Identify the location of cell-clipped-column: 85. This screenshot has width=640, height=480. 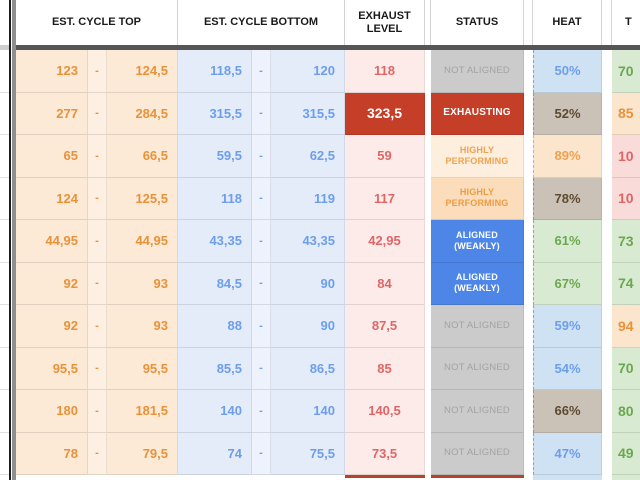
(626, 113).